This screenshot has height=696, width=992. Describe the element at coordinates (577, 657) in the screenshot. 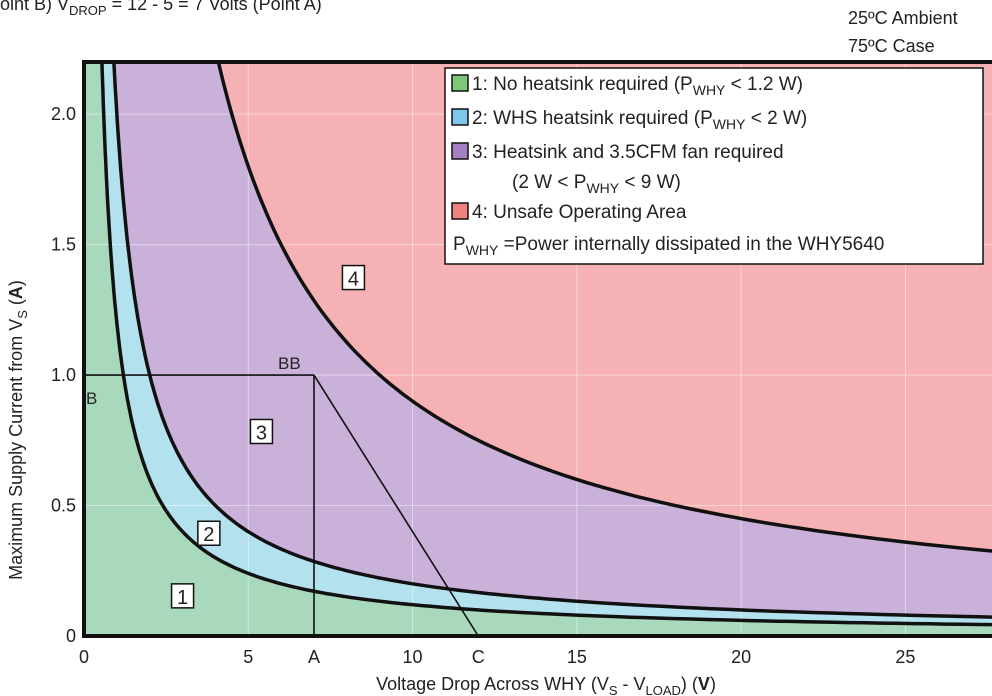

I see `x-tick-label: 15` at that location.